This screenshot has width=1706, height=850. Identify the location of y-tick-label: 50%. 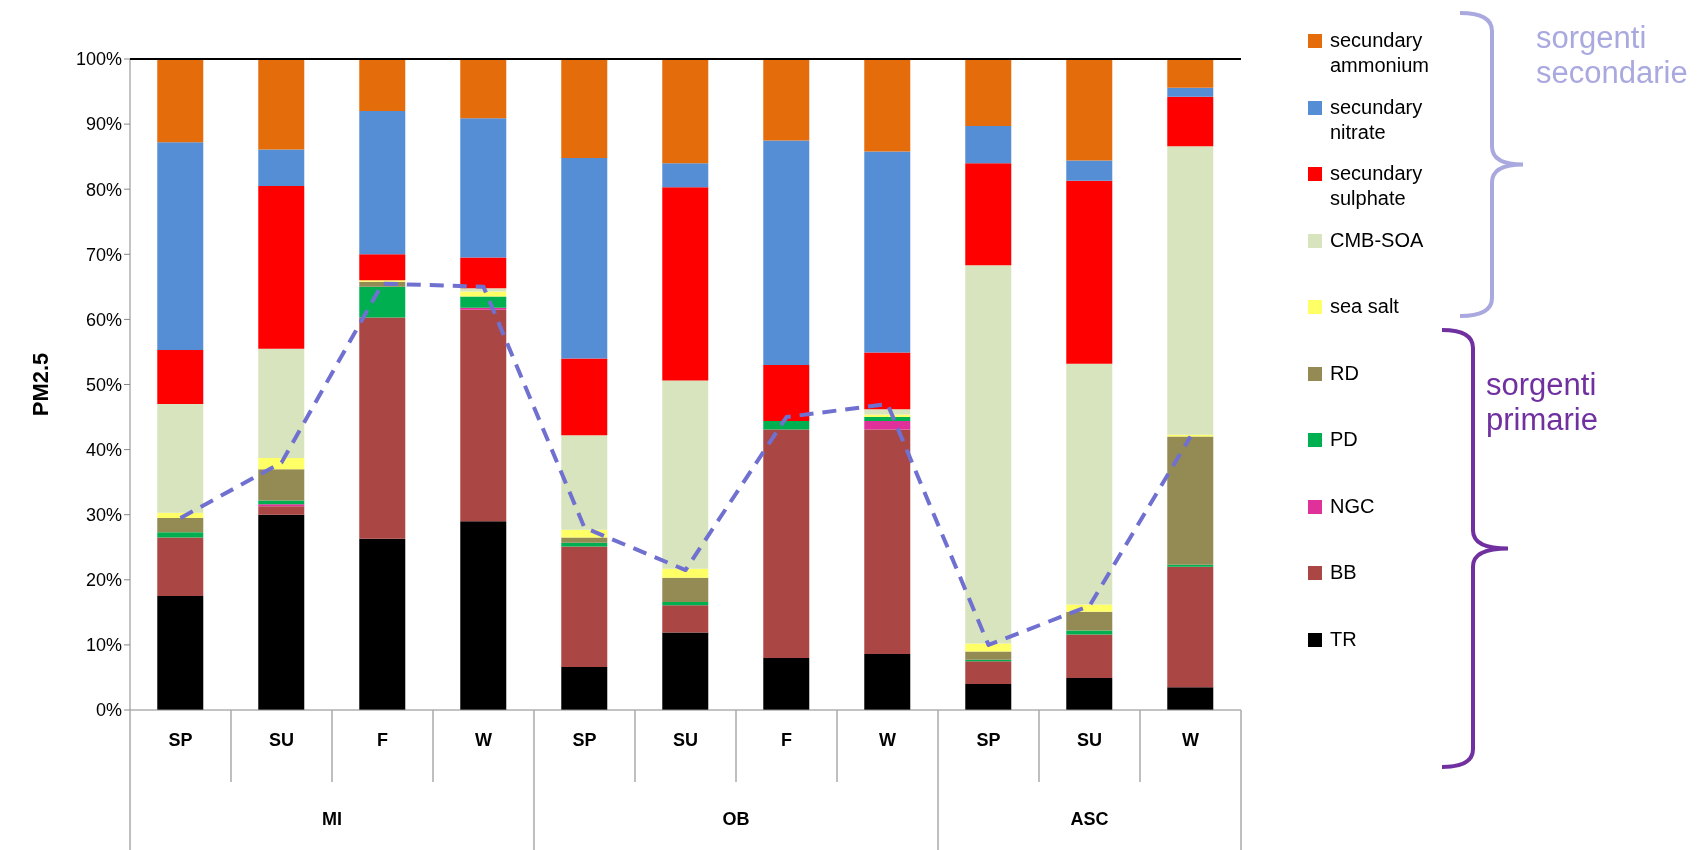
(103, 384).